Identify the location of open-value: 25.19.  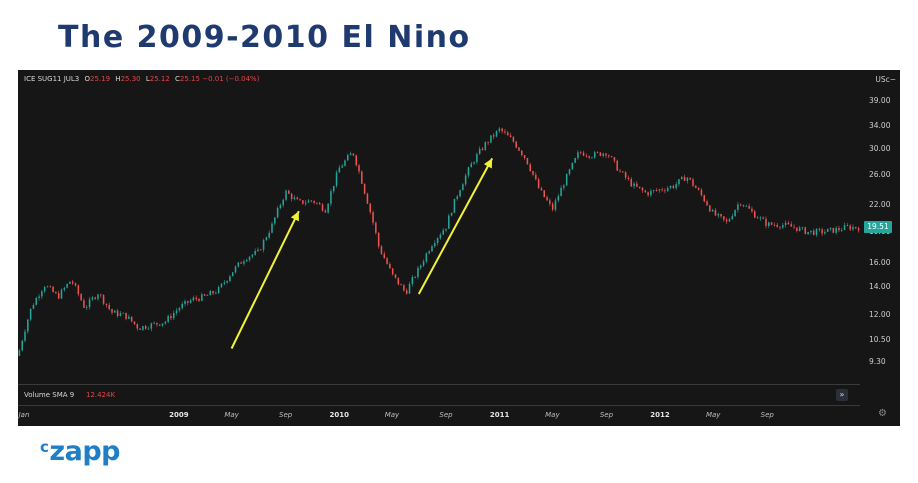
(100, 79).